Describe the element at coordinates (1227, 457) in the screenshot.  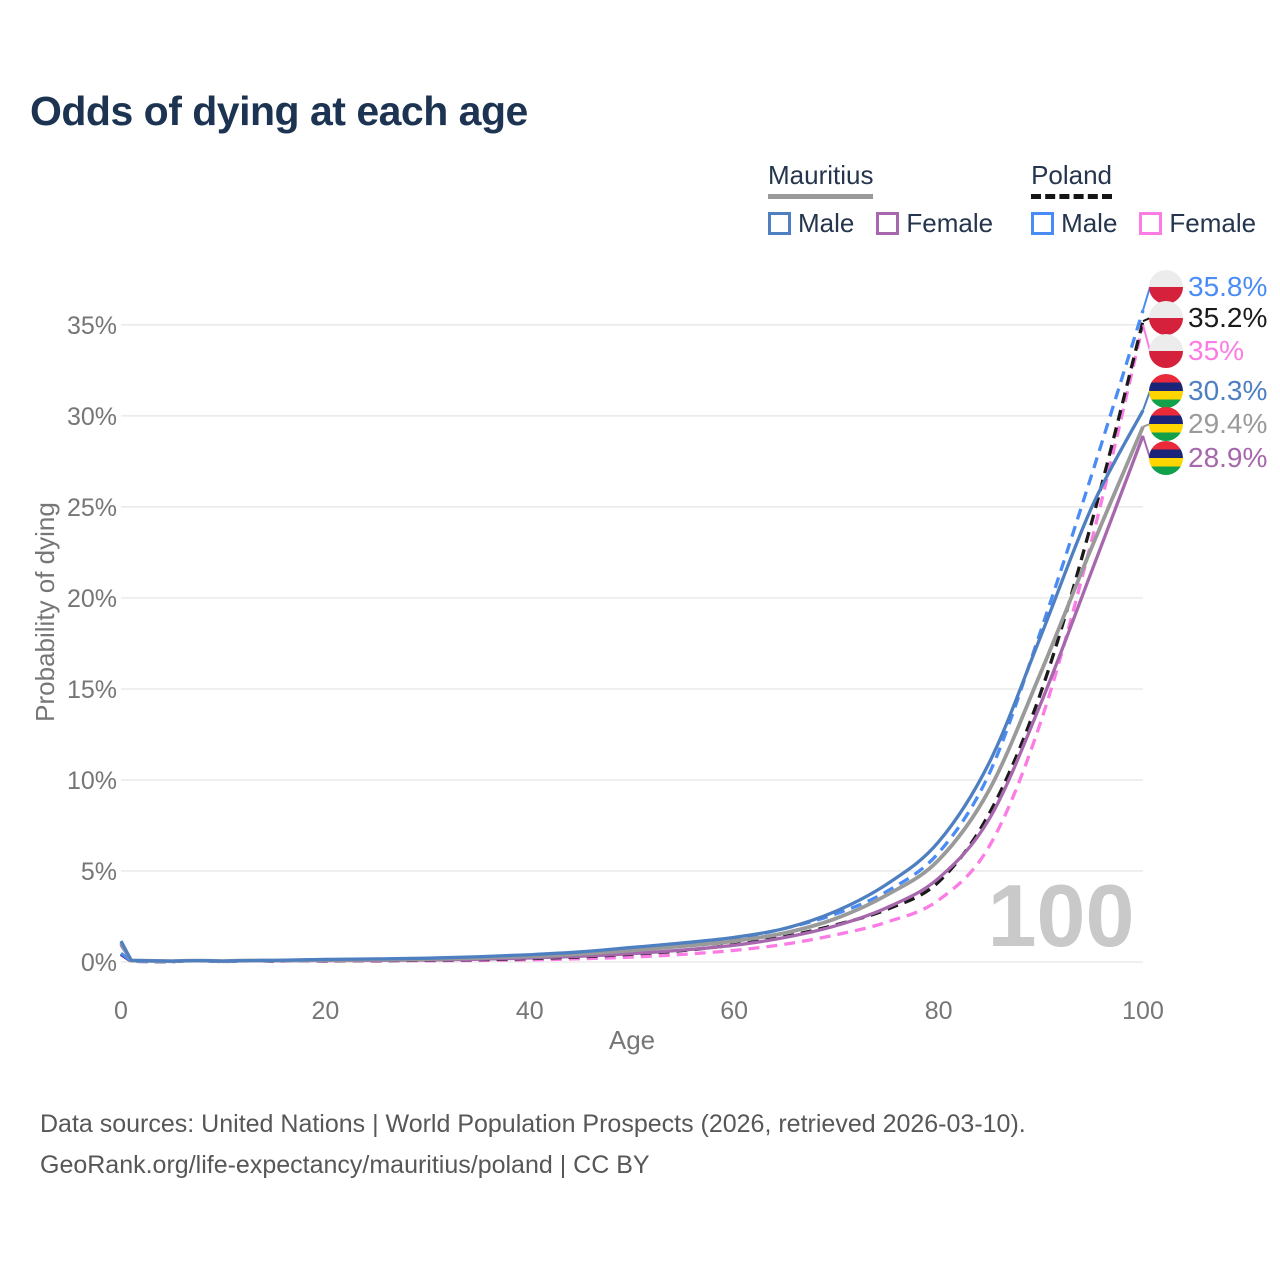
I see `end-label-mauritius_female: 28.9%` at that location.